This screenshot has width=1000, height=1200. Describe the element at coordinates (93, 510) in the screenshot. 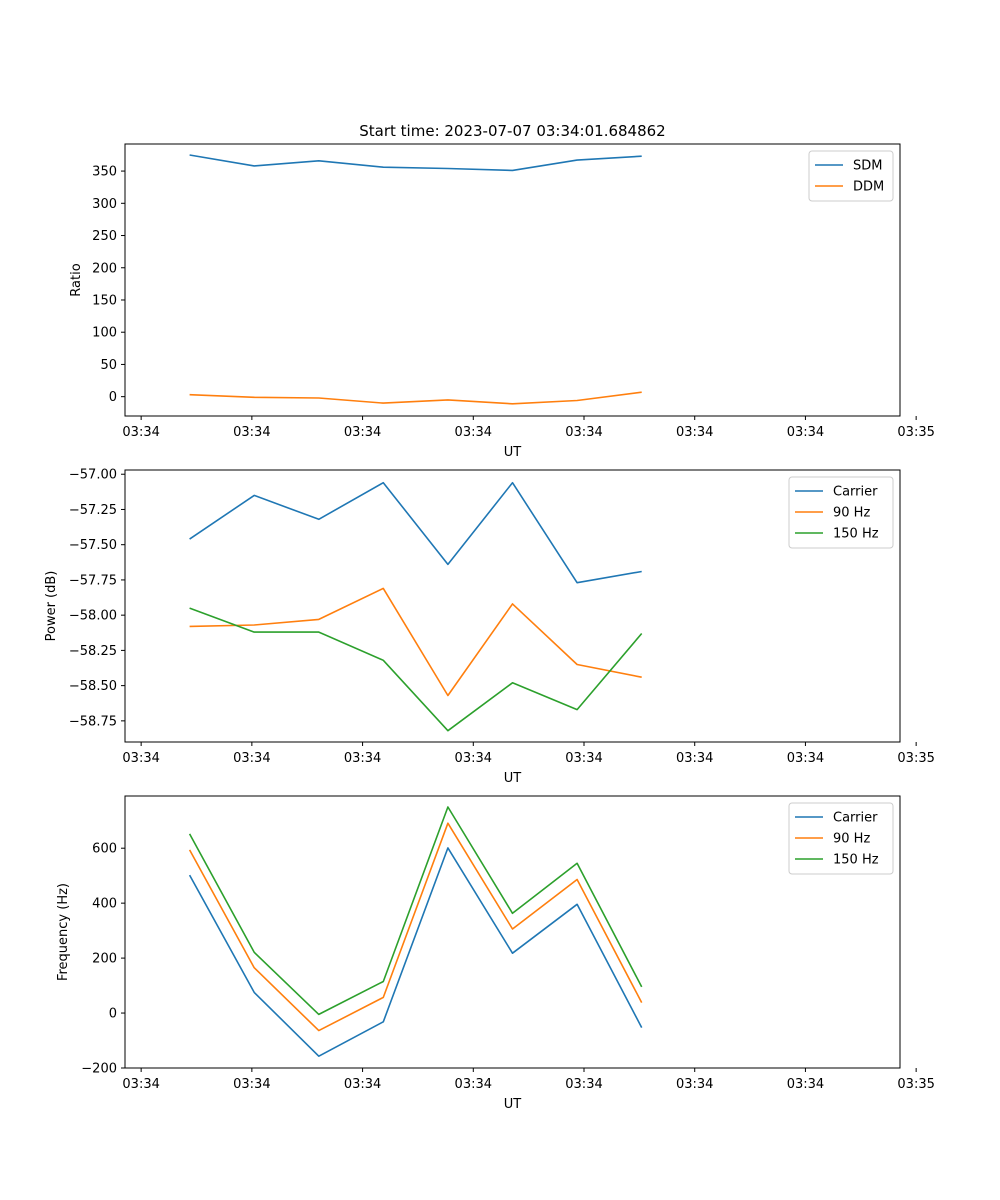

I see `y-tick-label: −57.25` at that location.